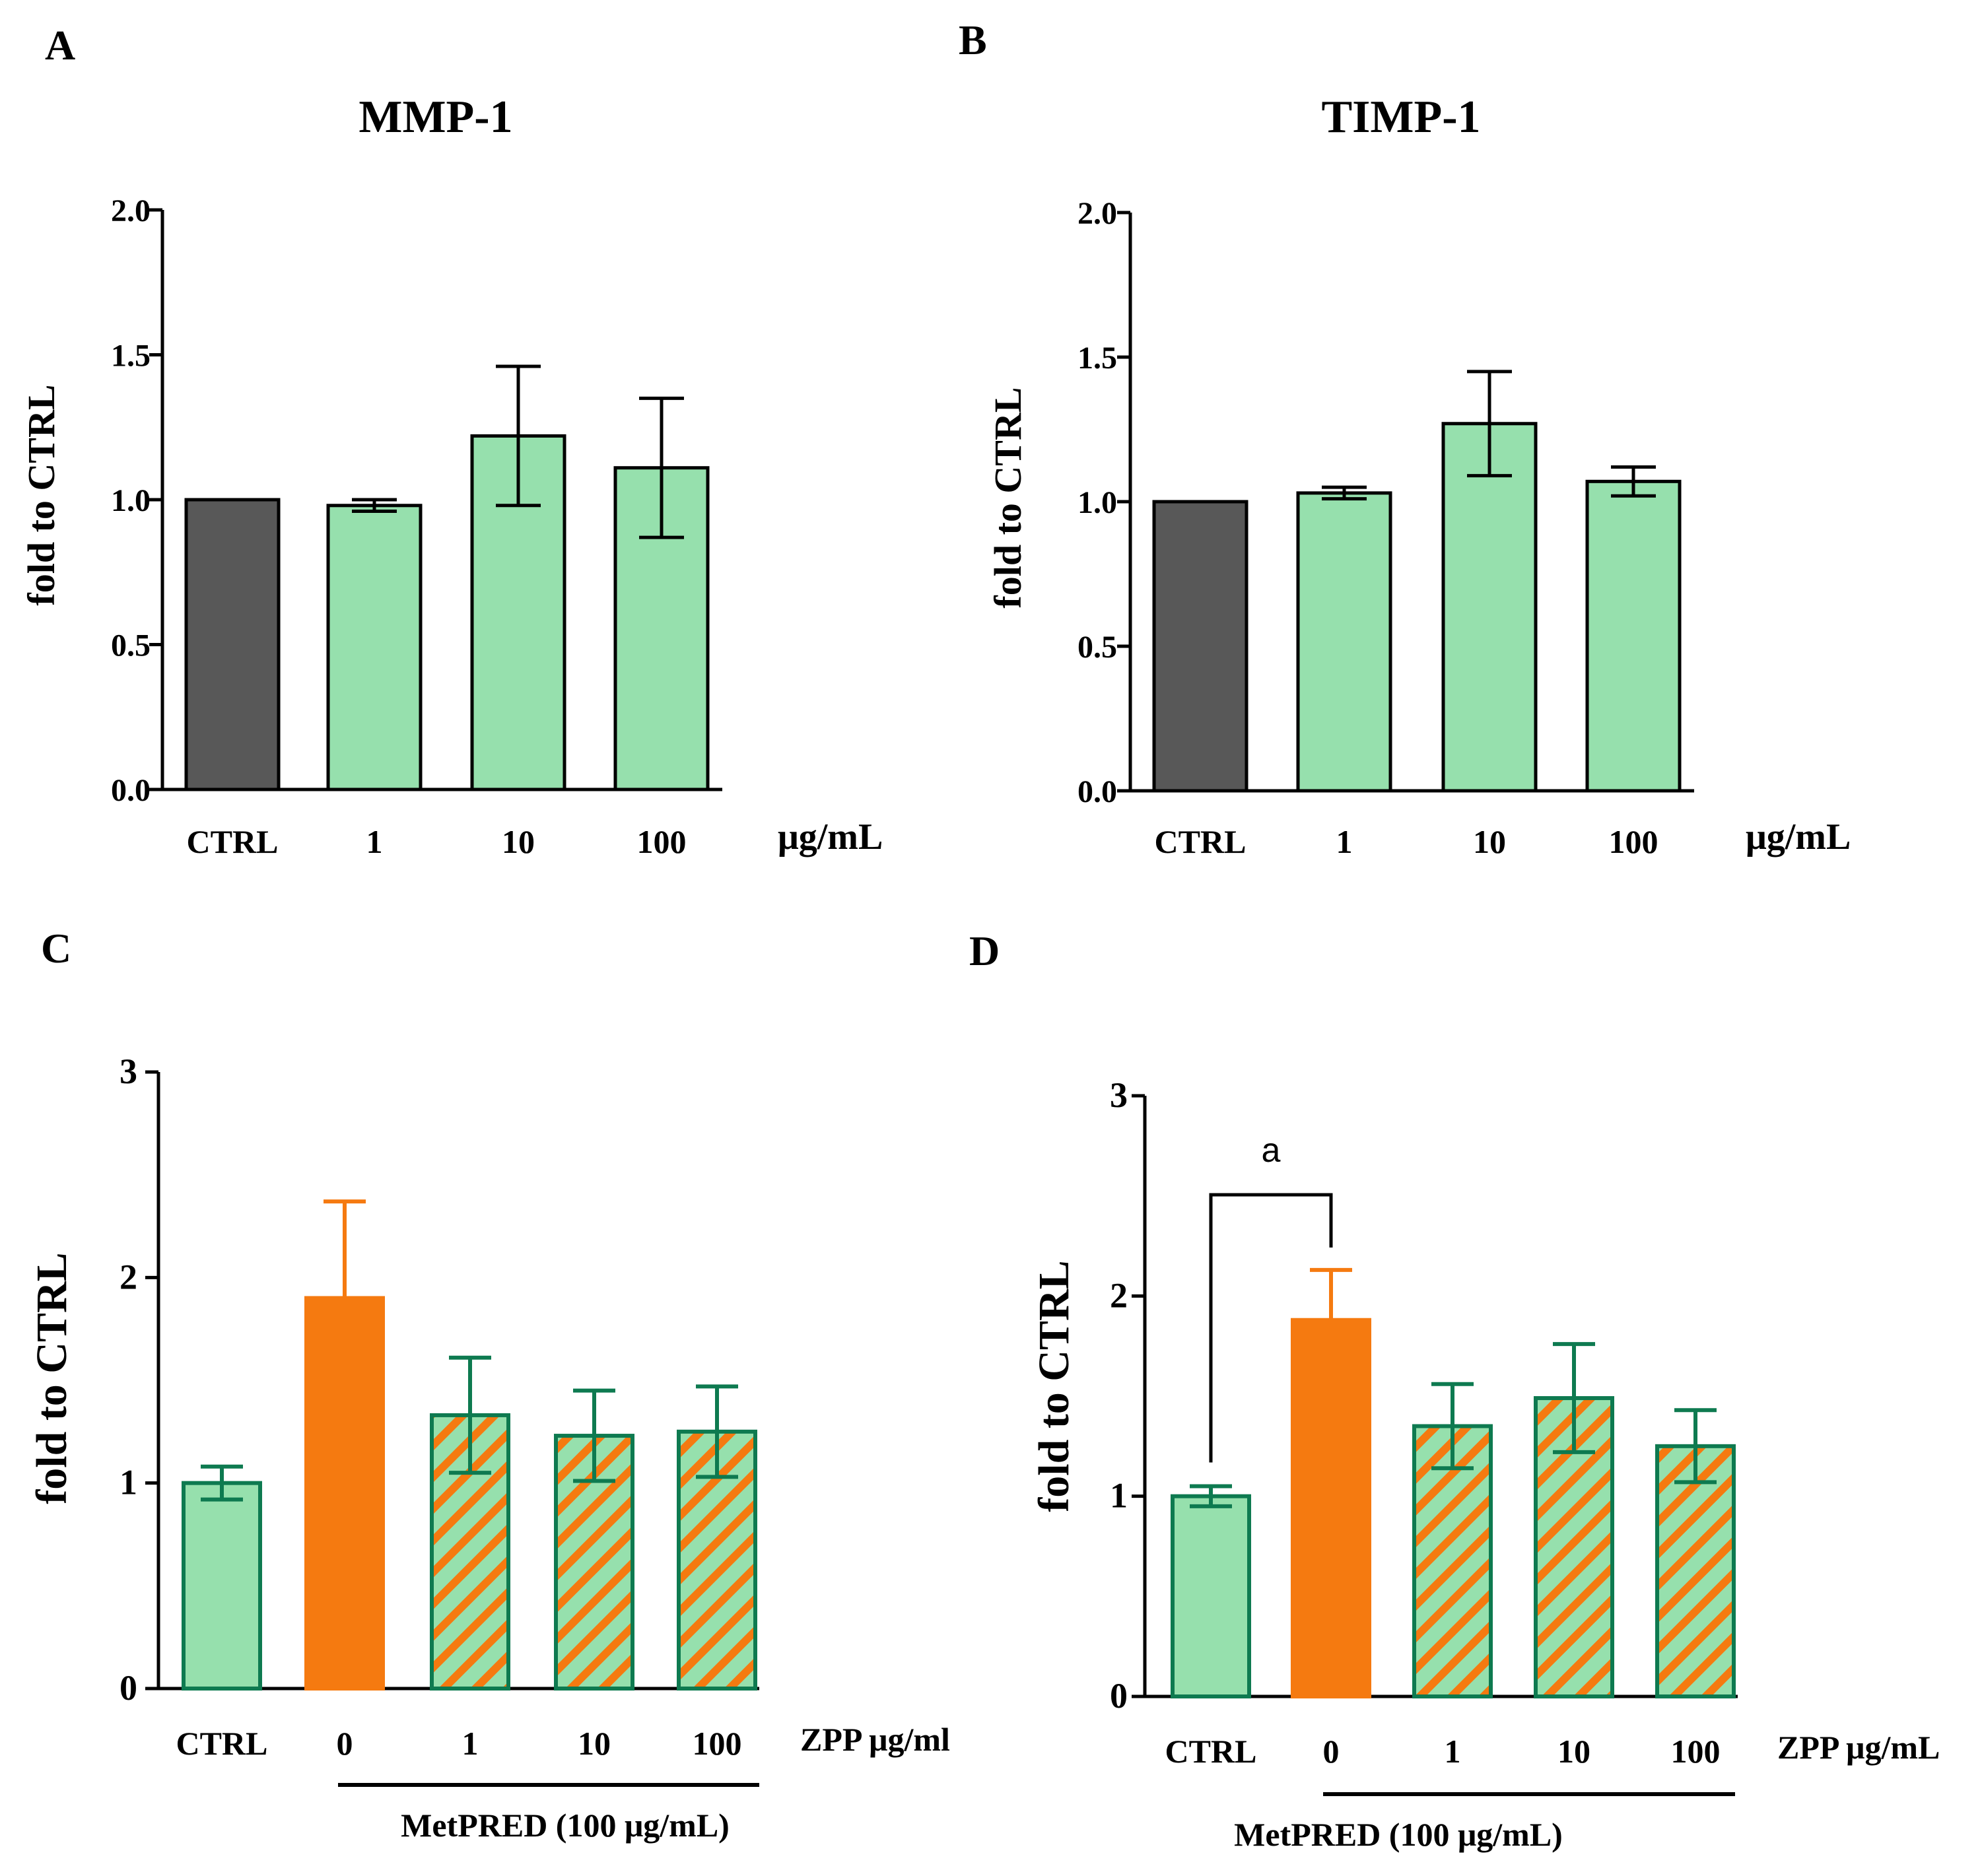  What do you see at coordinates (1858, 1747) in the screenshot?
I see `panel-d-unit-label: ZPP μg/mL` at bounding box center [1858, 1747].